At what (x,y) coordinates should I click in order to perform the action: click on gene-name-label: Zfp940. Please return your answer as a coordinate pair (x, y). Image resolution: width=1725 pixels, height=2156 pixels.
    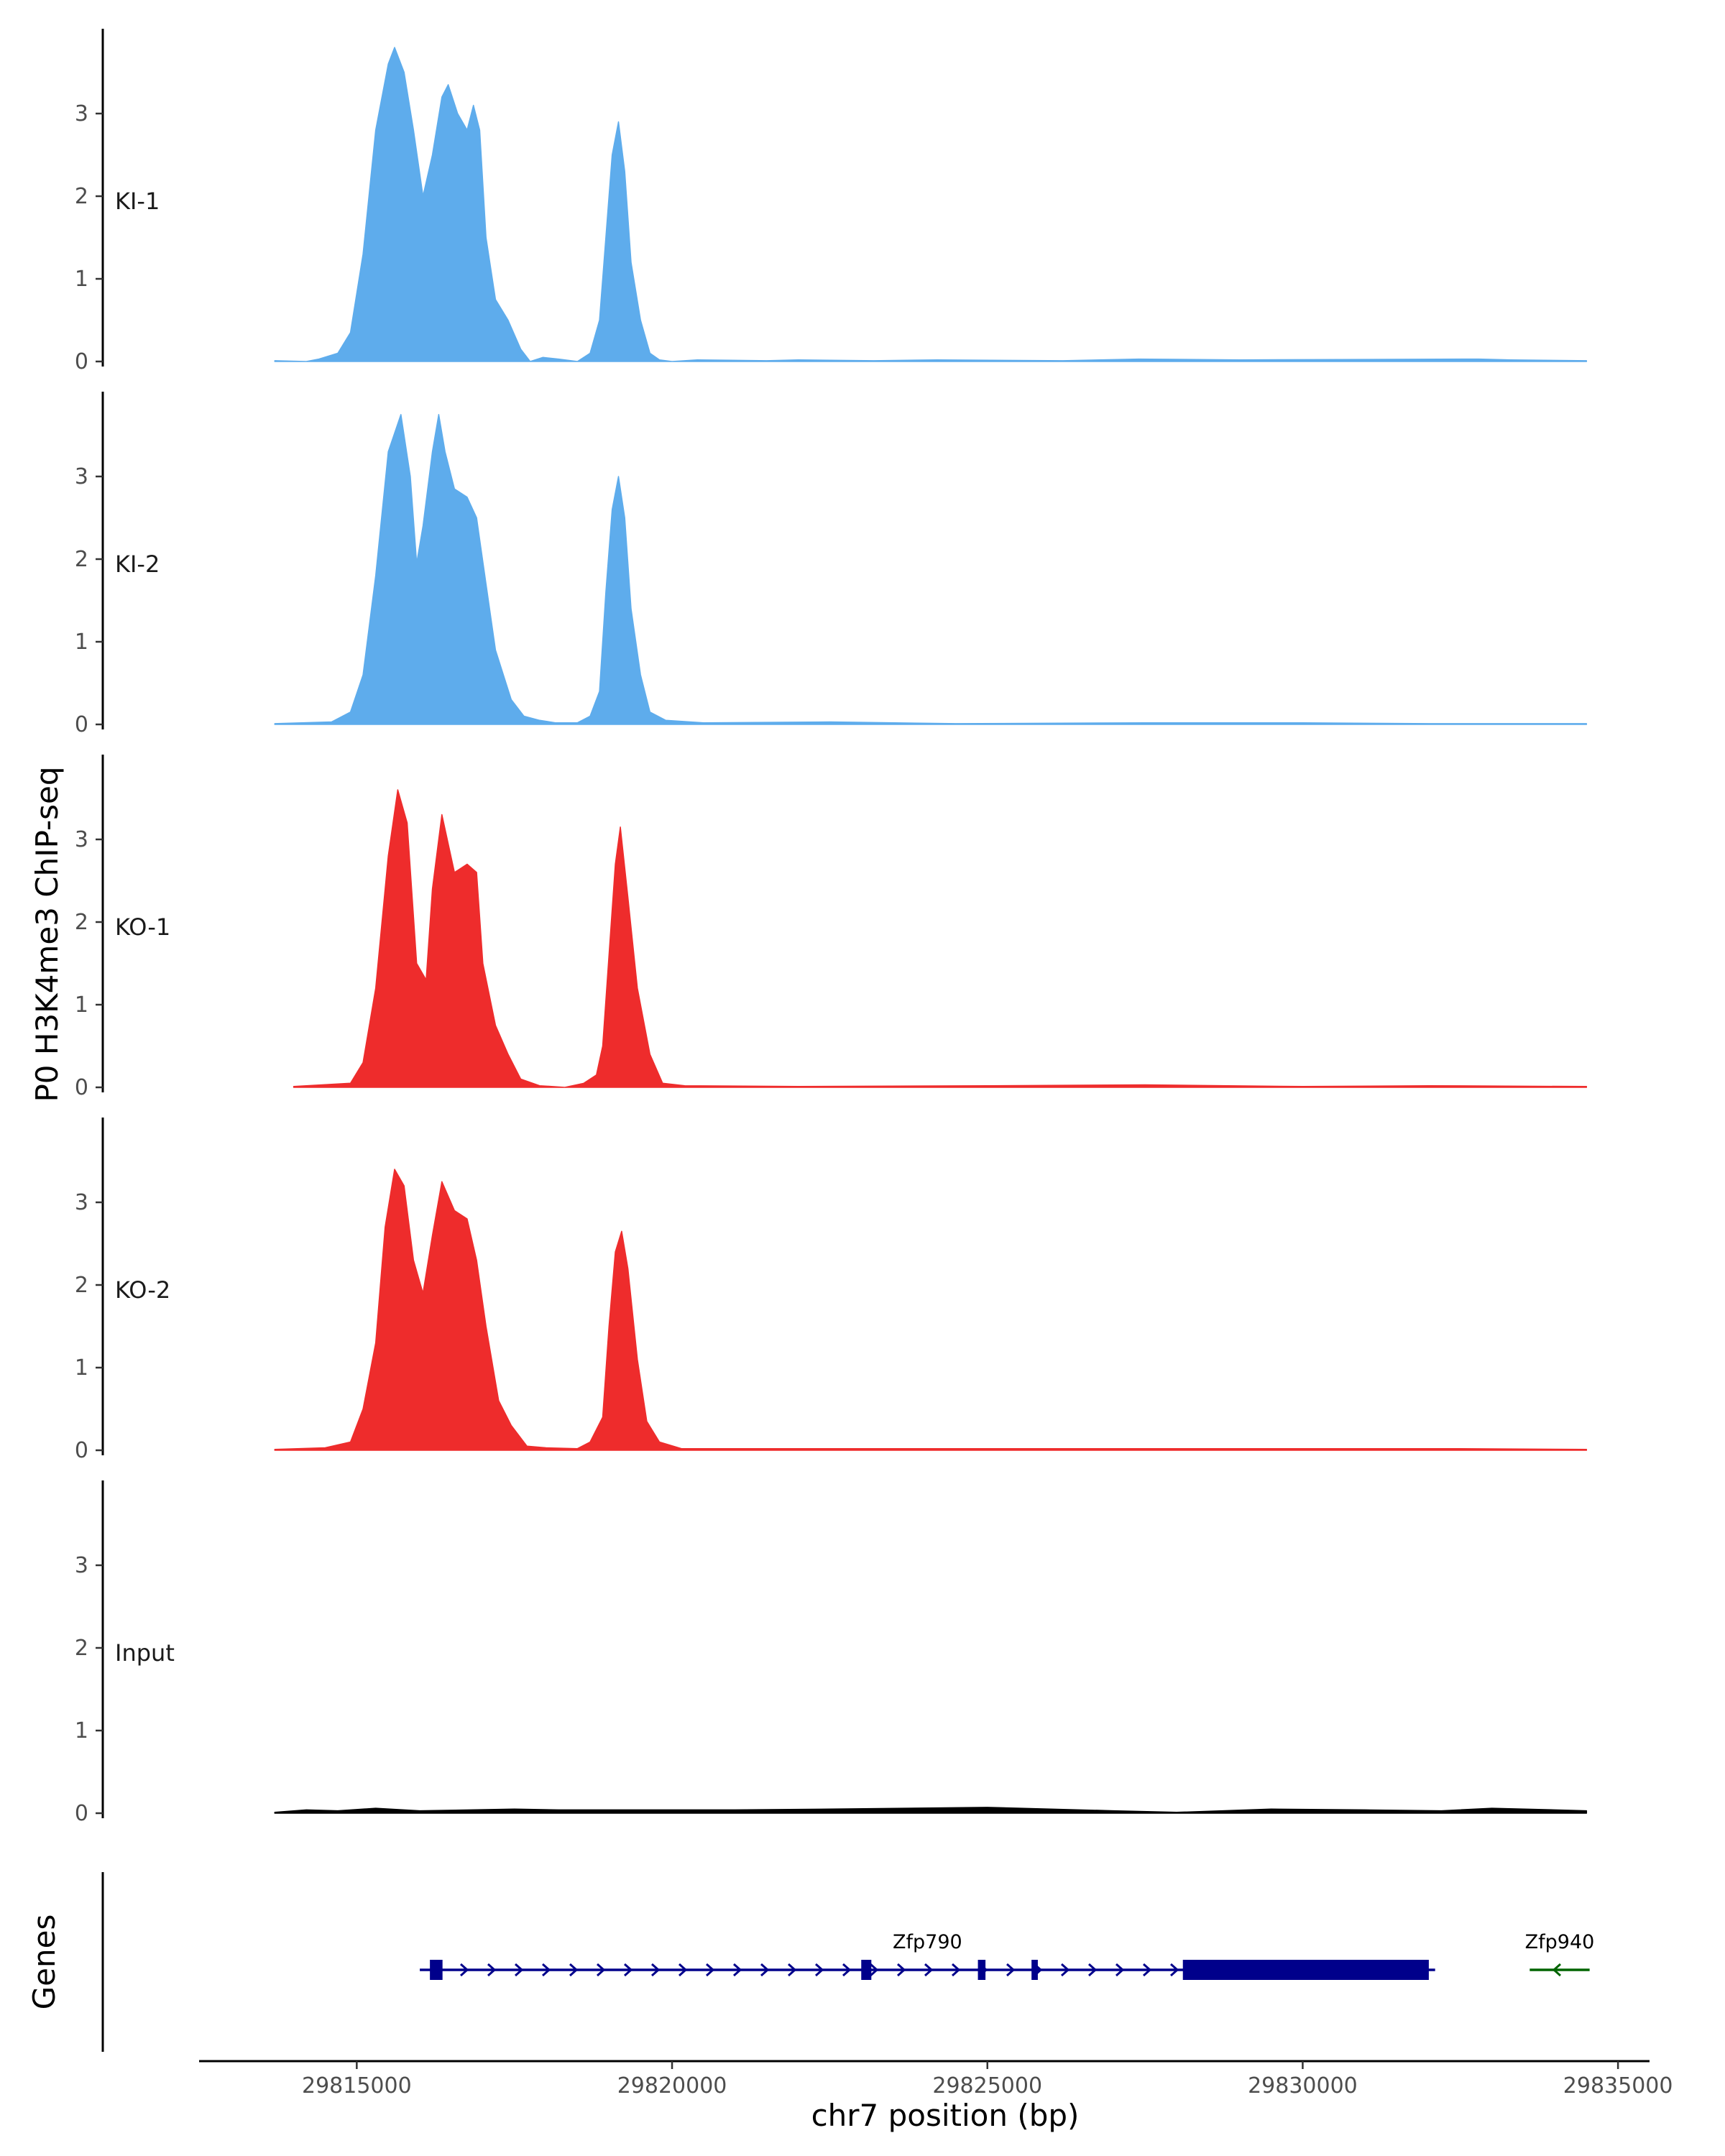
    Looking at the image, I should click on (1560, 1942).